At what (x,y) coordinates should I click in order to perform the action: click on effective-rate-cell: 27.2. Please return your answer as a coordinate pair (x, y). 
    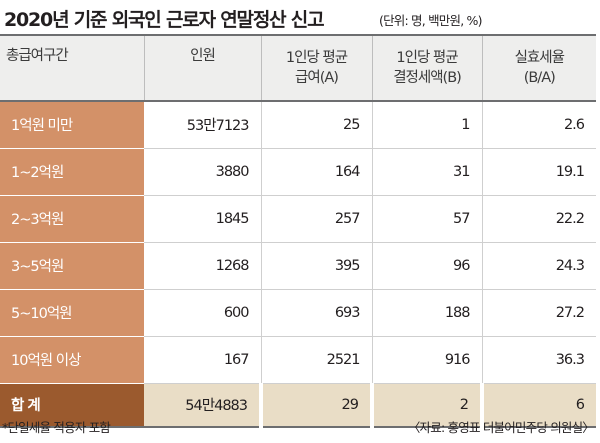
    Looking at the image, I should click on (538, 313).